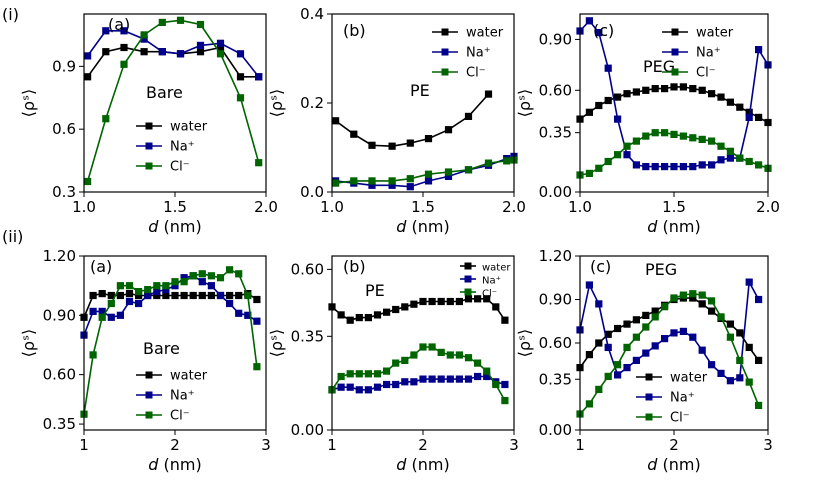 The height and width of the screenshot is (490, 817). I want to click on data-point-Cl--2, so click(599, 389).